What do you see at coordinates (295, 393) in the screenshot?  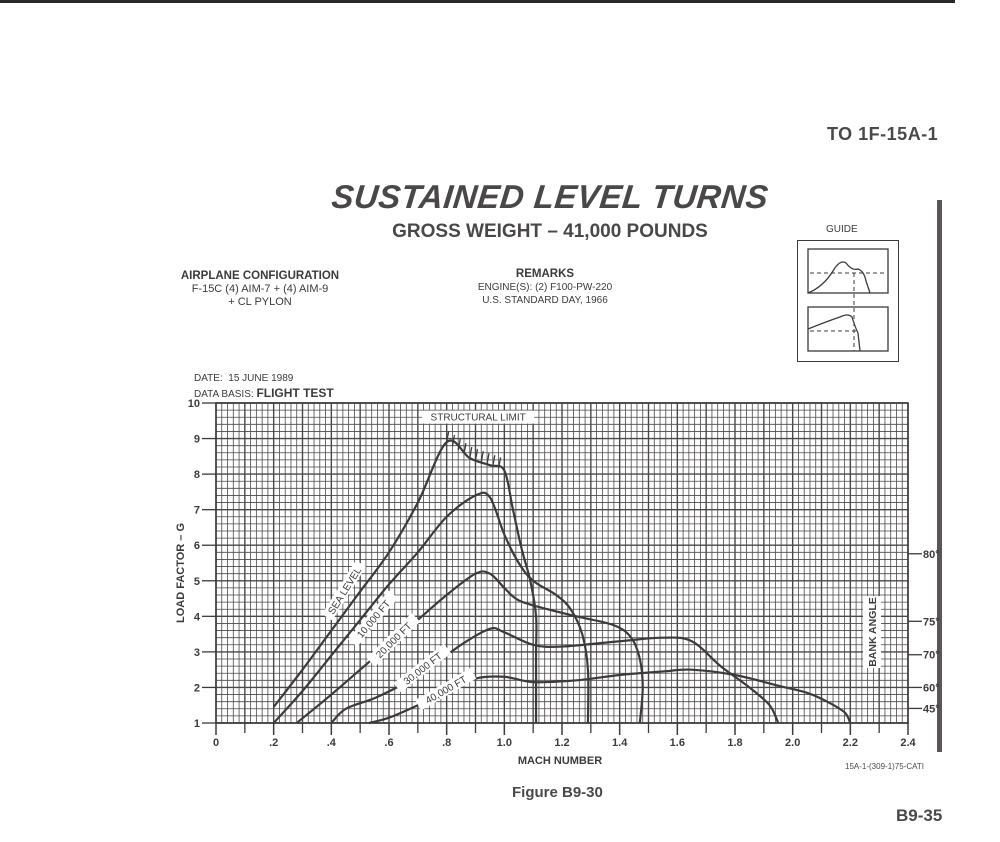 I see `data-basis-value: FLIGHT TEST` at bounding box center [295, 393].